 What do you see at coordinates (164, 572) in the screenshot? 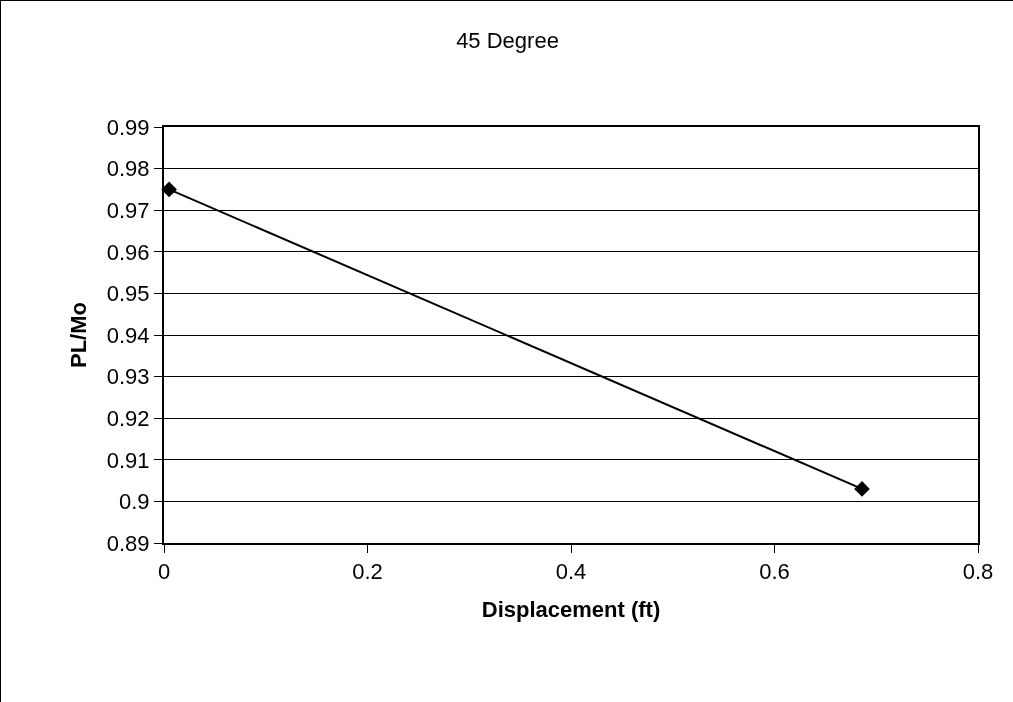
I see `x-tick-label: 0` at bounding box center [164, 572].